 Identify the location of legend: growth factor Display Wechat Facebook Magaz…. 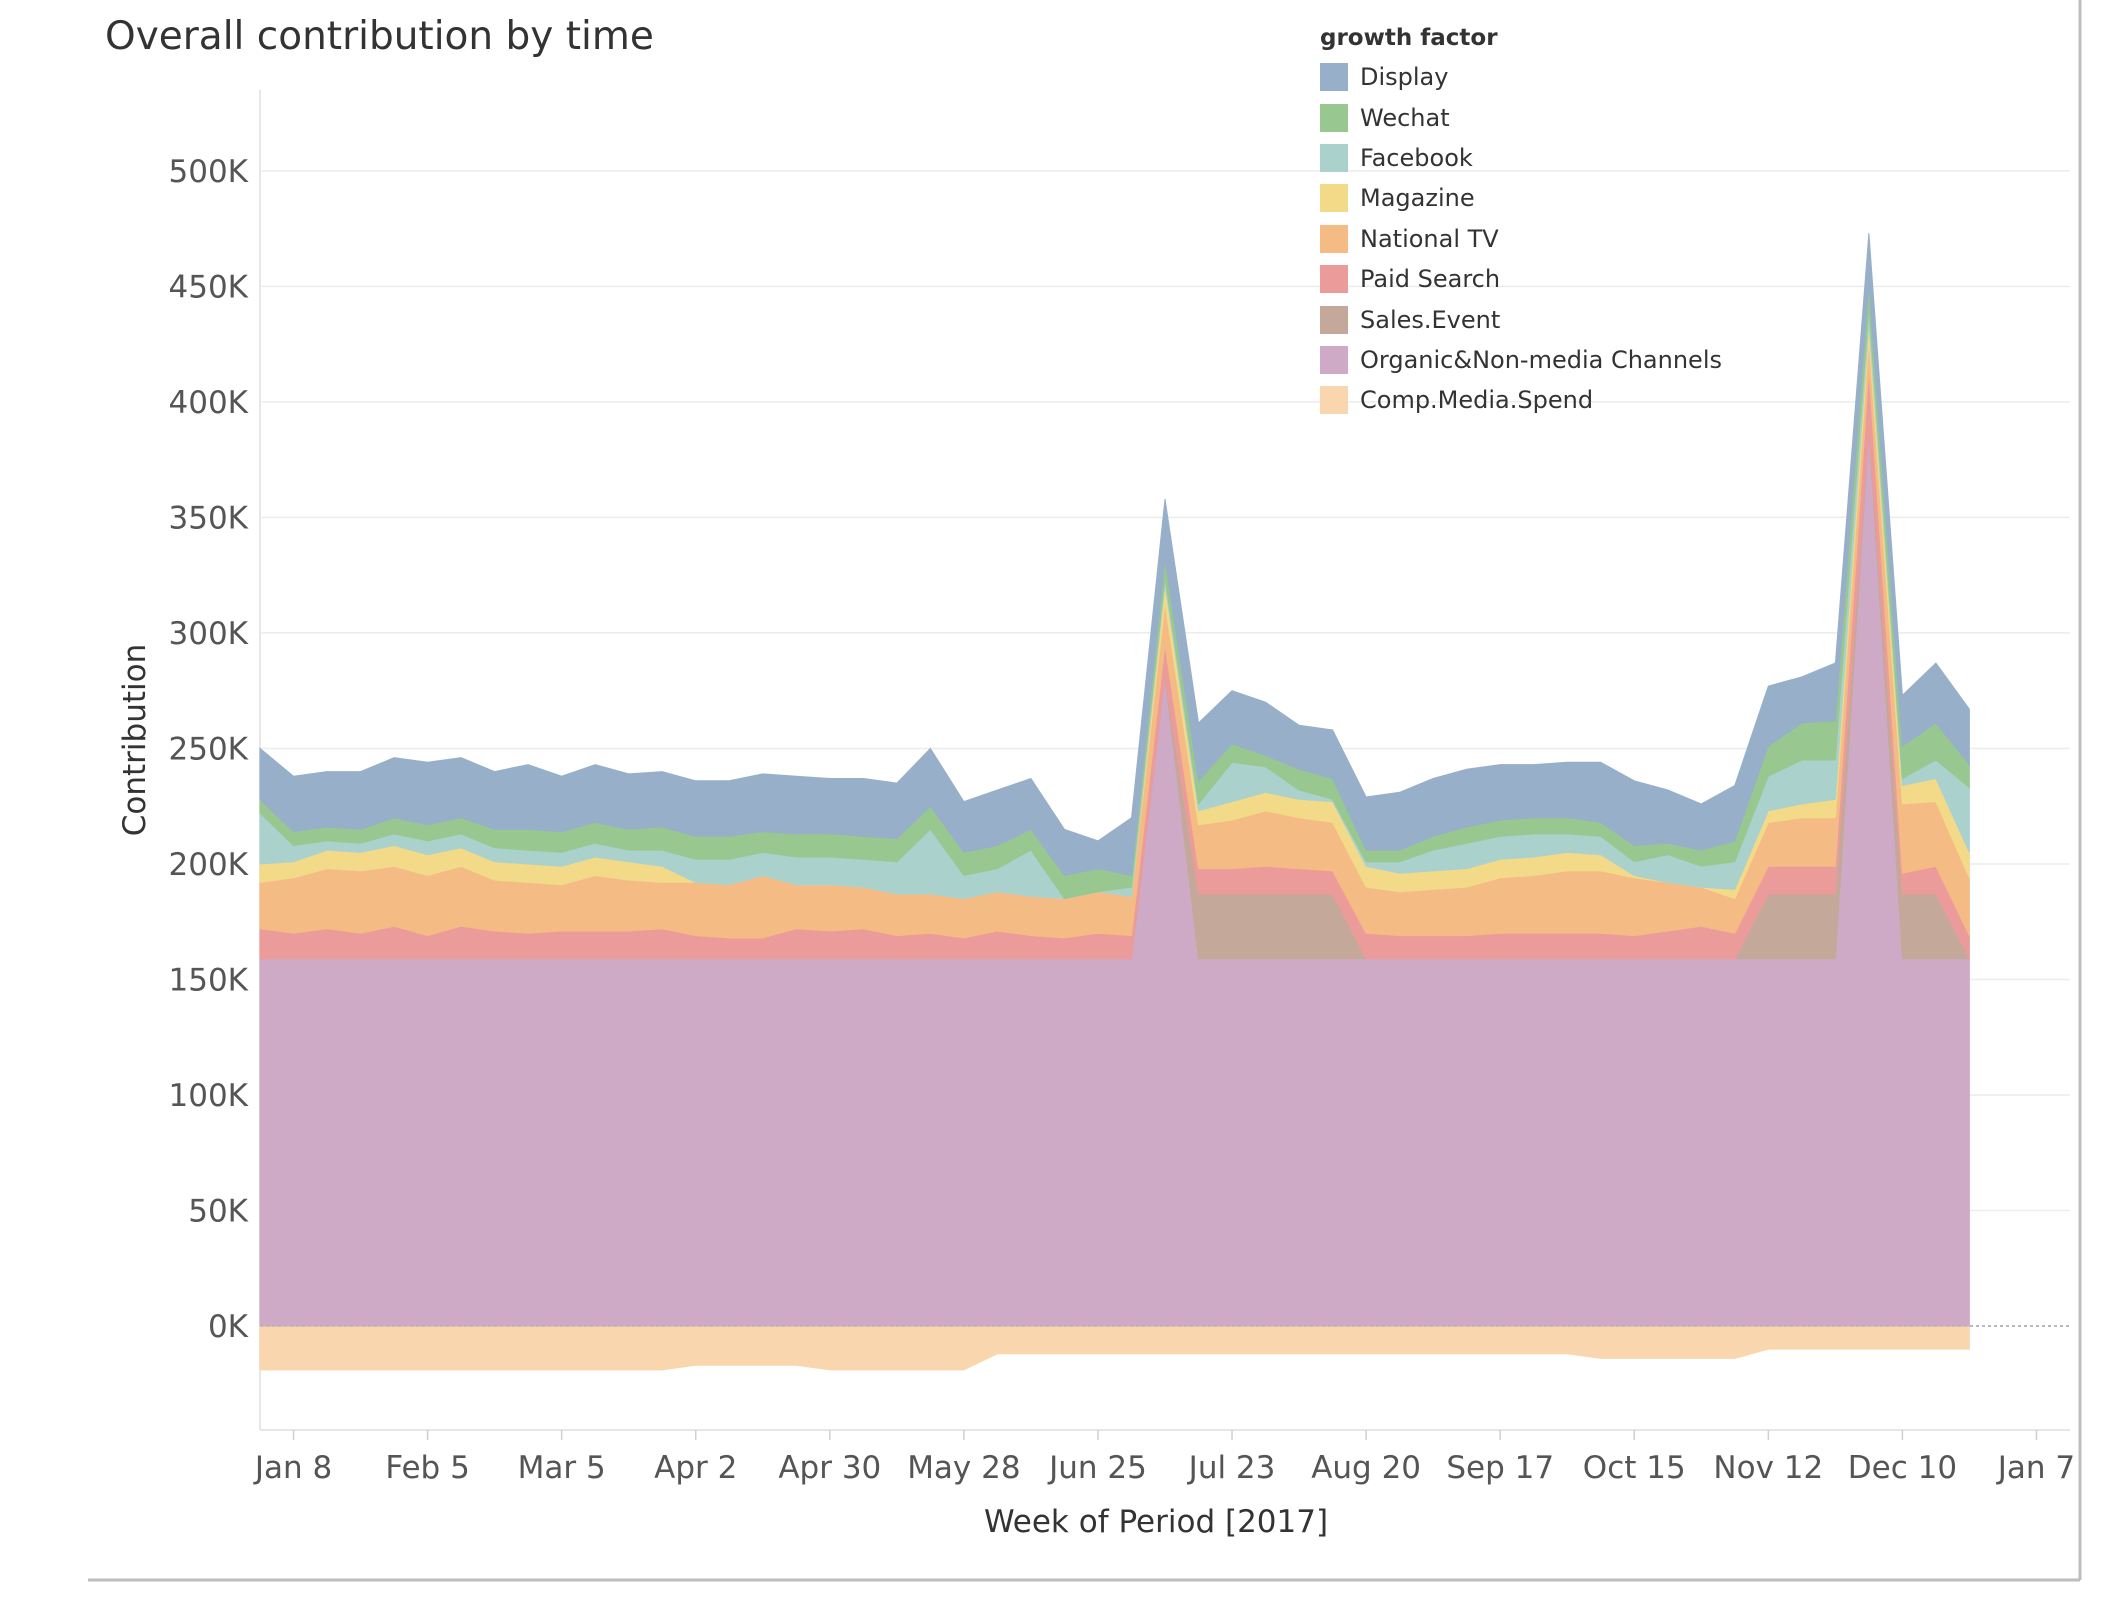
(1521, 223).